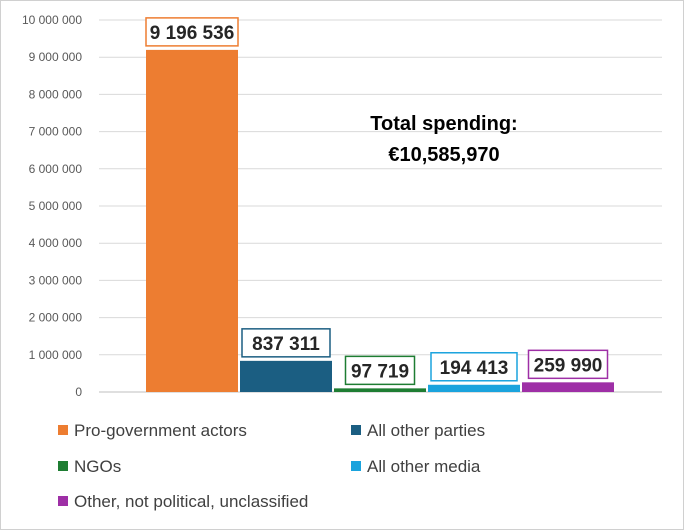  What do you see at coordinates (191, 501) in the screenshot?
I see `legend-label: Other, not political, unclassified` at bounding box center [191, 501].